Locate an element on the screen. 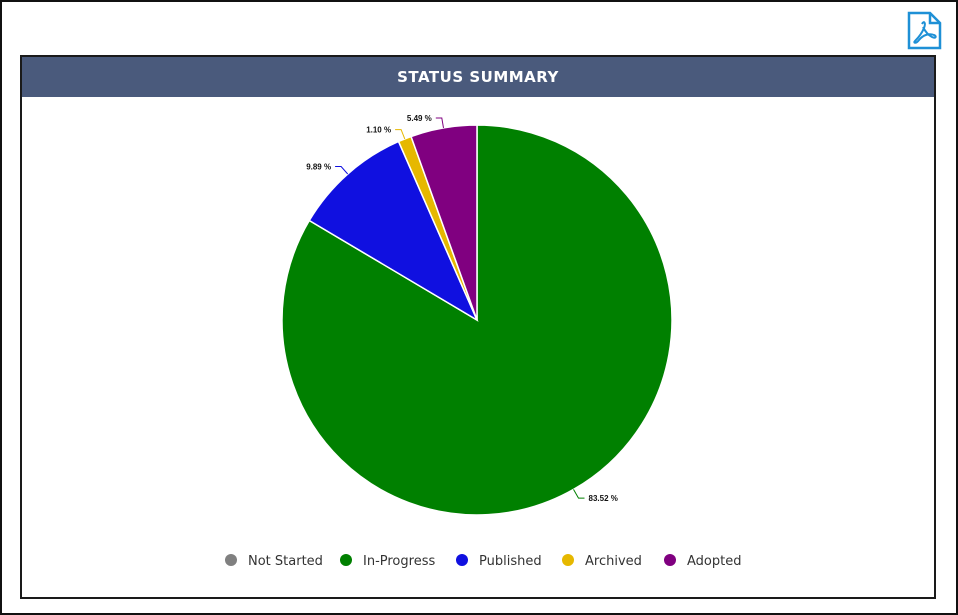 This screenshot has height=615, width=958. legend-item-not-started: Not Started is located at coordinates (274, 561).